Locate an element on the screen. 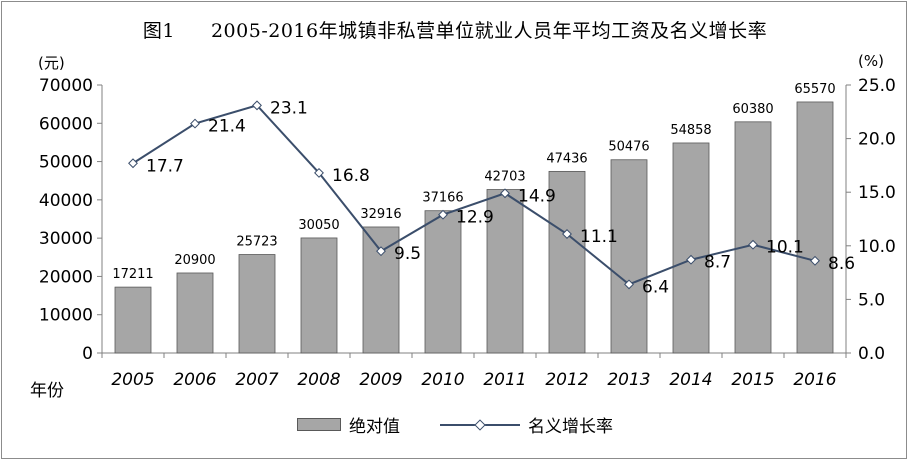  bar-value-label: 47436 is located at coordinates (566, 158).